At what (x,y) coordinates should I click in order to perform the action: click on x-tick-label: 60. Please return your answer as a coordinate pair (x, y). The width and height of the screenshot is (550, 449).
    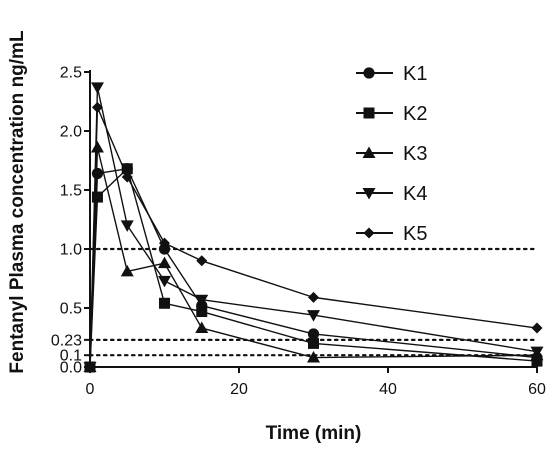
    Looking at the image, I should click on (537, 389).